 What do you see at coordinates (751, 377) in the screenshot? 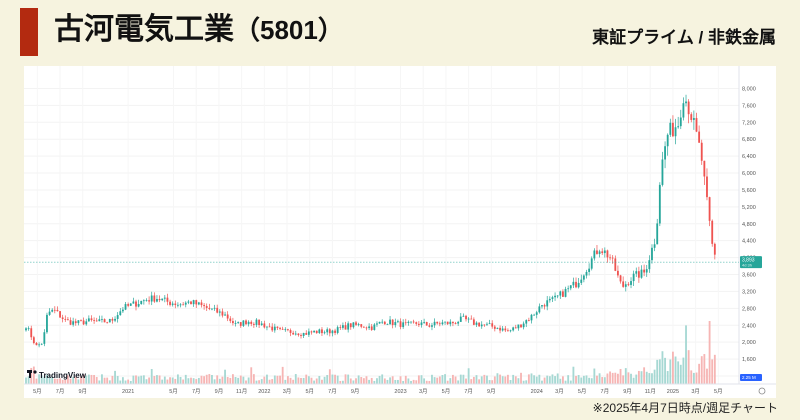
I see `last-volume-badge` at bounding box center [751, 377].